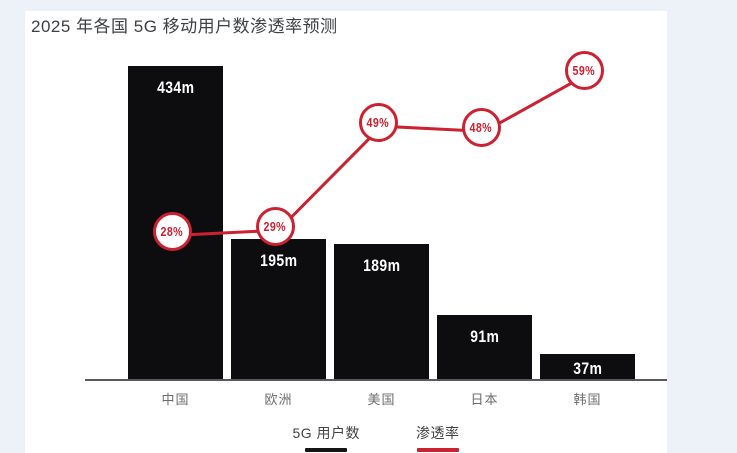 Image resolution: width=737 pixels, height=453 pixels. Describe the element at coordinates (278, 399) in the screenshot. I see `x-axis-label: 欧洲` at that location.